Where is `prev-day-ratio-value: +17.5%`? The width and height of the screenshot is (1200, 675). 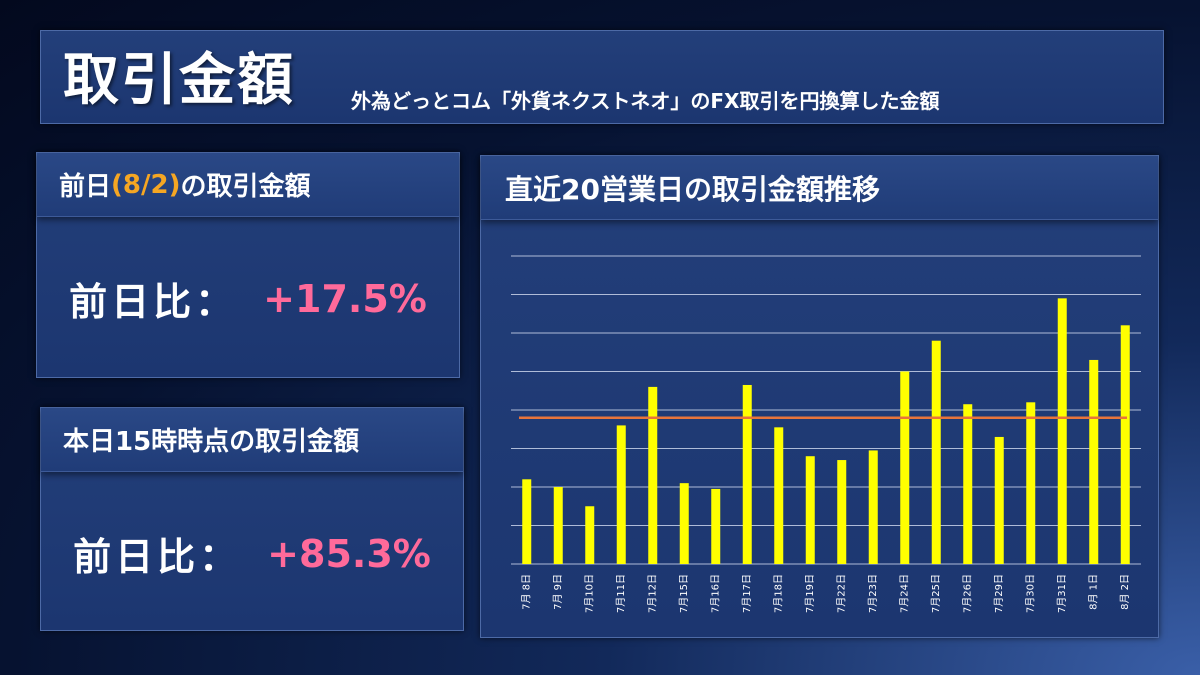 prev-day-ratio-value: +17.5% is located at coordinates (345, 298).